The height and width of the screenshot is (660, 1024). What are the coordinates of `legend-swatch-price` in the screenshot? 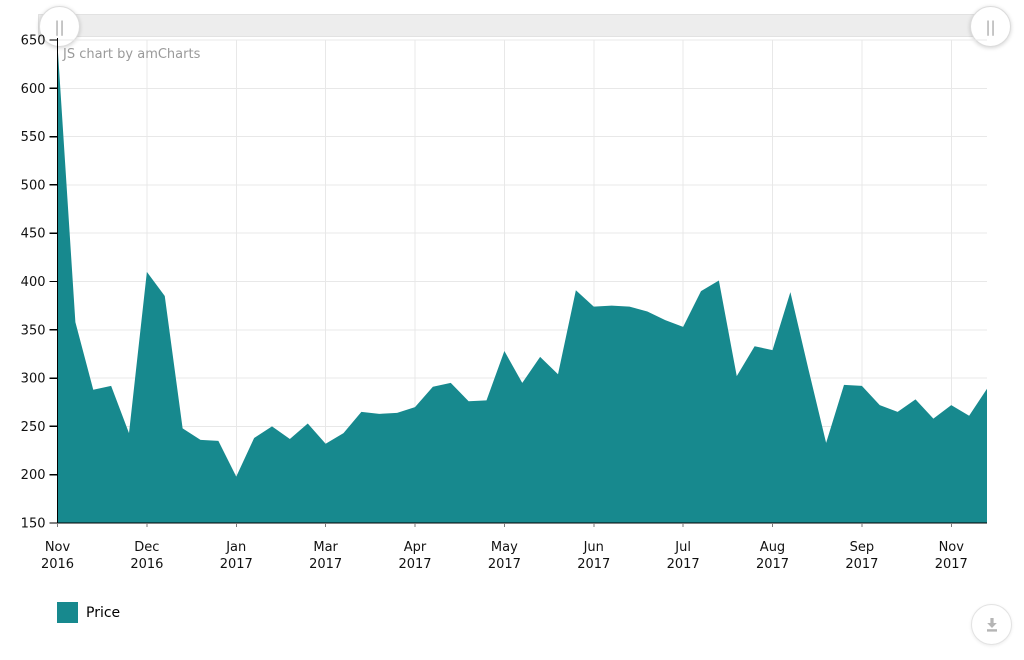 It's located at (67, 612).